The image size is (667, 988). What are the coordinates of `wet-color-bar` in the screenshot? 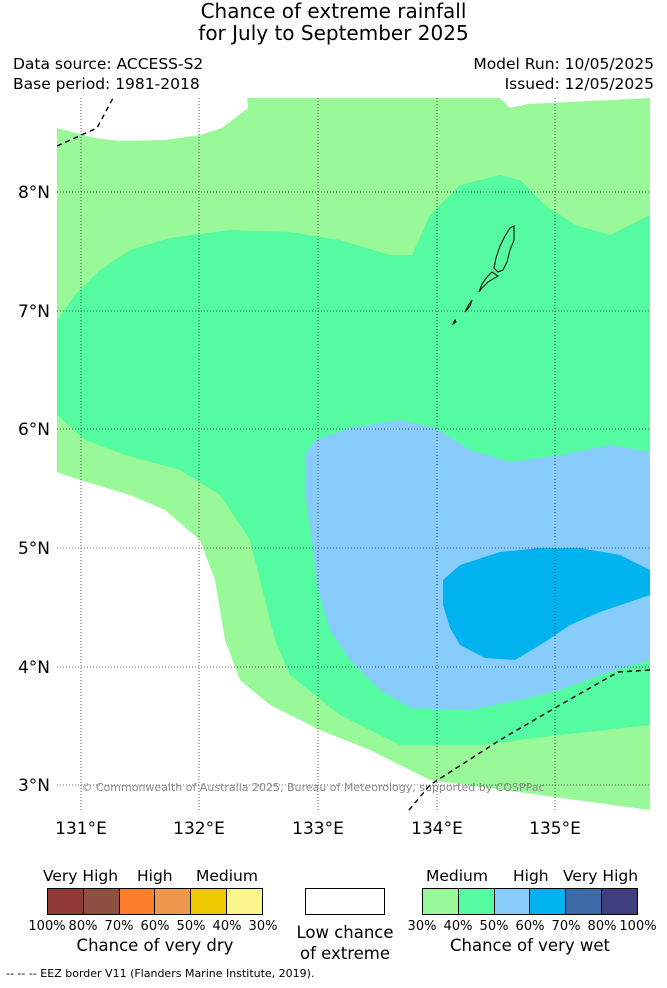 It's located at (530, 901).